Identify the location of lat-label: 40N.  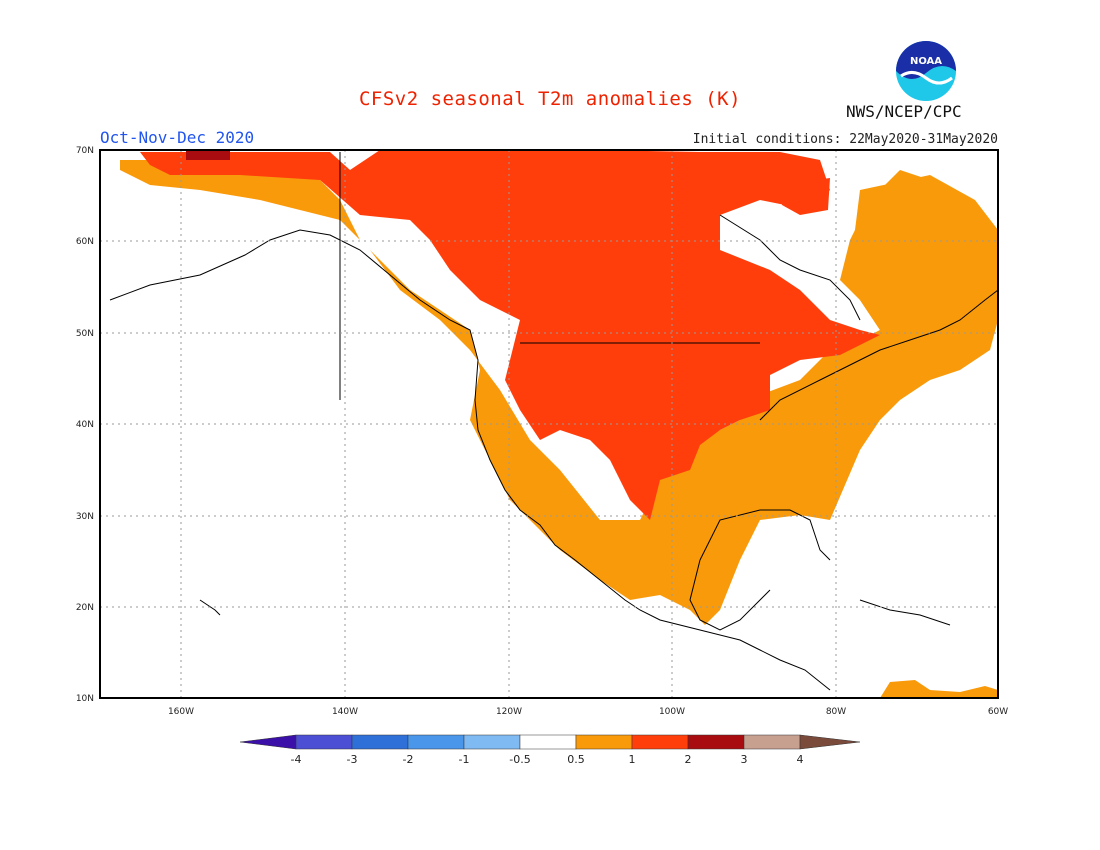
(85, 425).